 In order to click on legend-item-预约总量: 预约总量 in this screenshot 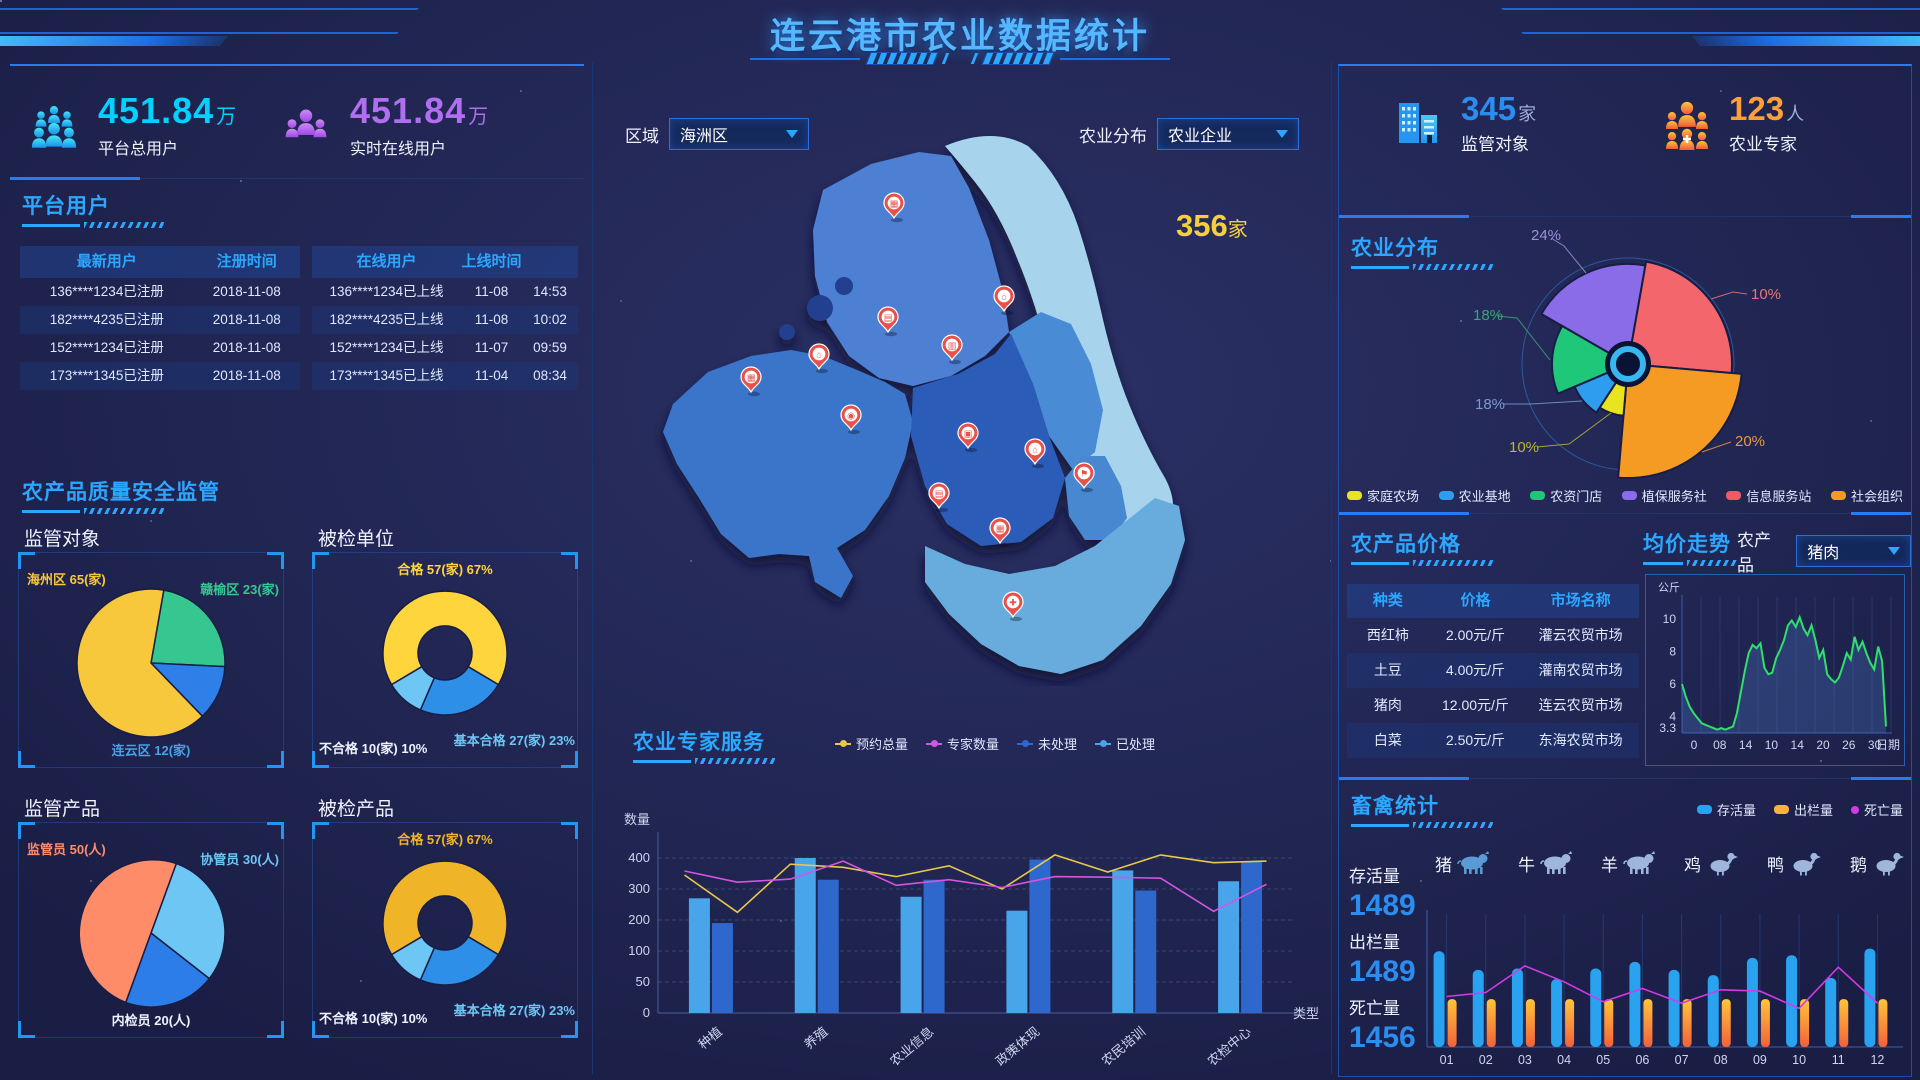, I will do `click(871, 743)`.